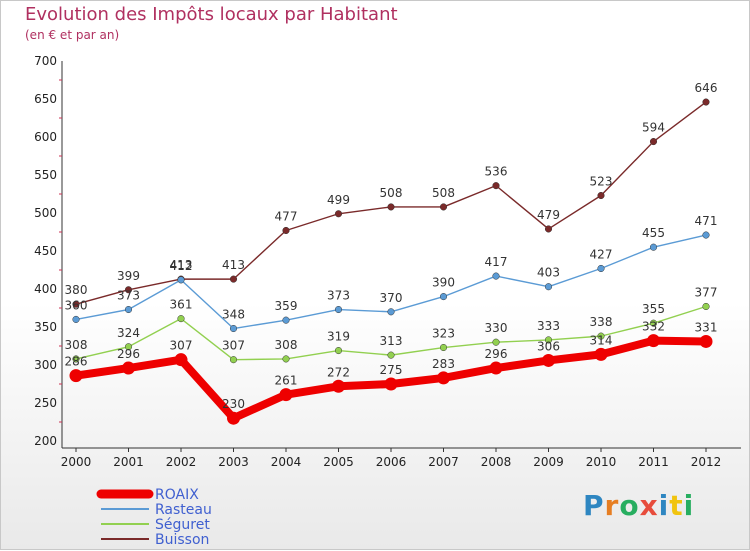 This screenshot has height=551, width=750. What do you see at coordinates (76, 462) in the screenshot?
I see `x-tick-label: 2000` at bounding box center [76, 462].